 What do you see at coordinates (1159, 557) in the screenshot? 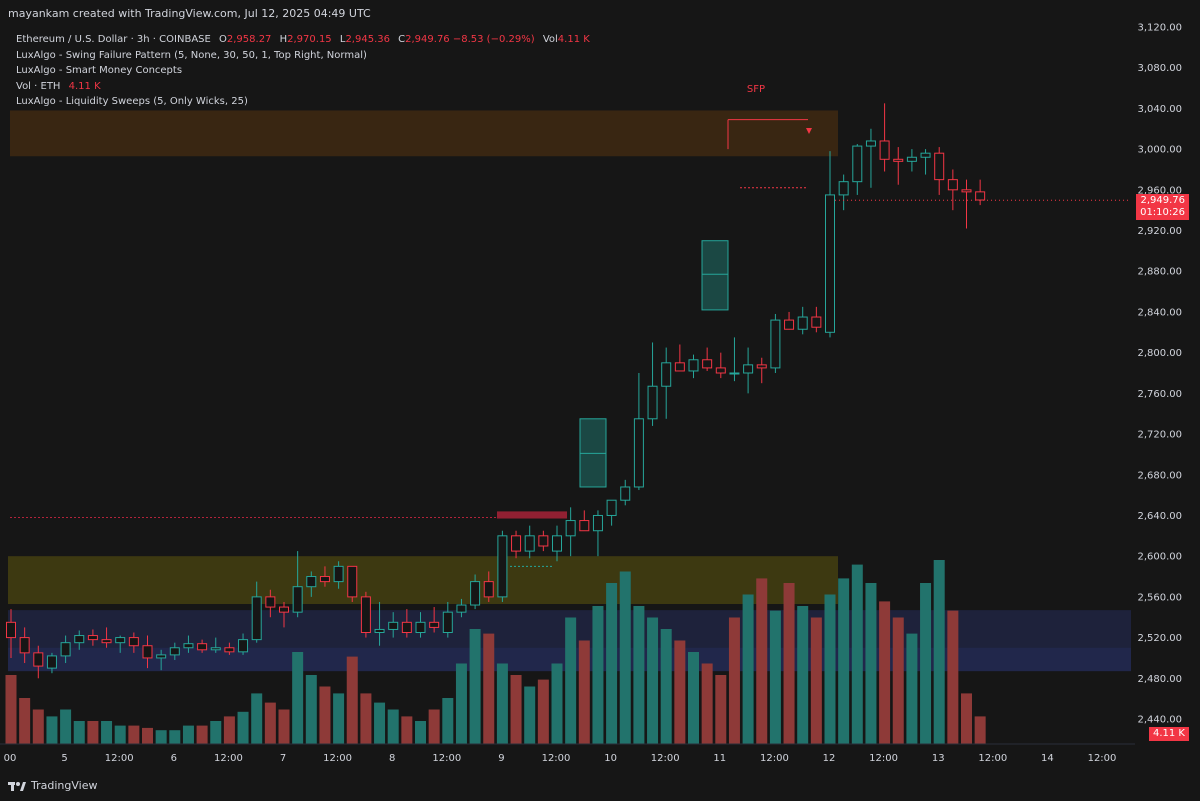
I see `y-tick-label: 2,600.00` at bounding box center [1159, 557].